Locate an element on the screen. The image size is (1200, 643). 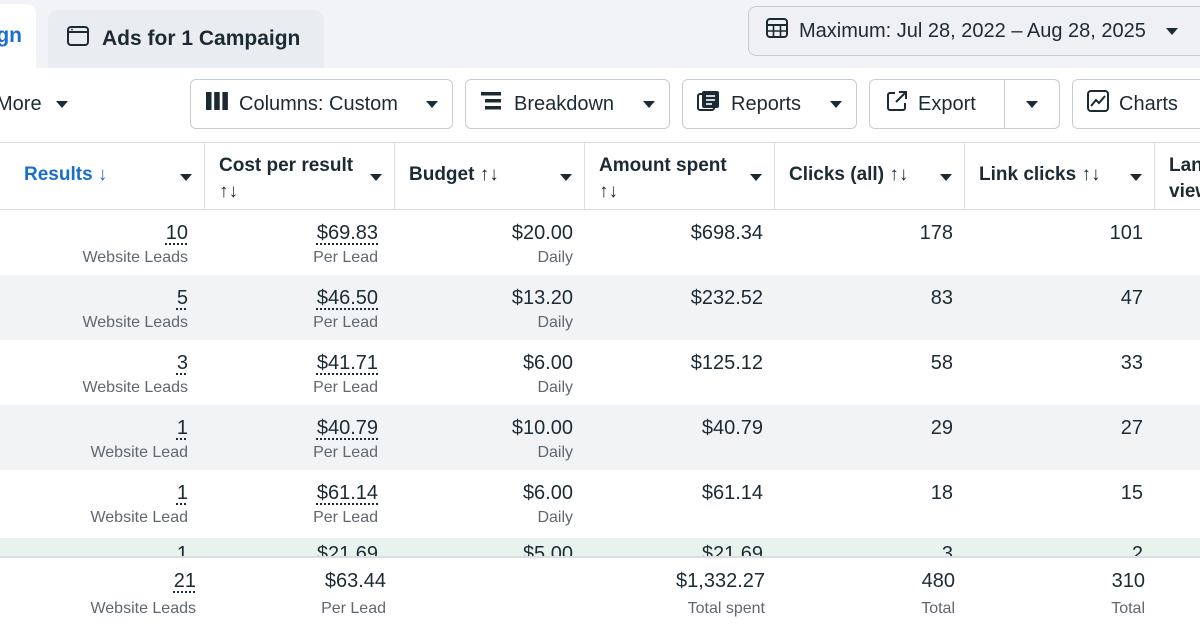
link-clicks-value: 47 is located at coordinates (1131, 298).